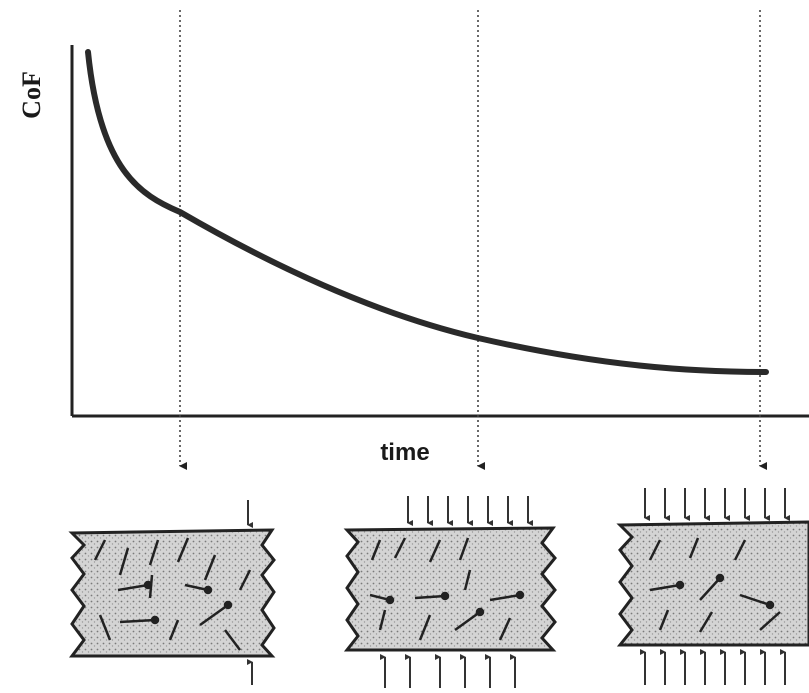  Describe the element at coordinates (404, 452) in the screenshot. I see `x-axis-label: time` at that location.